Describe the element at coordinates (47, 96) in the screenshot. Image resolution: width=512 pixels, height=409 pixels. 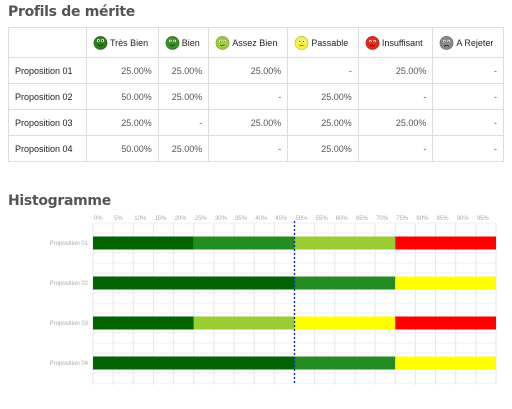
I see `row-label: Proposition 02` at that location.